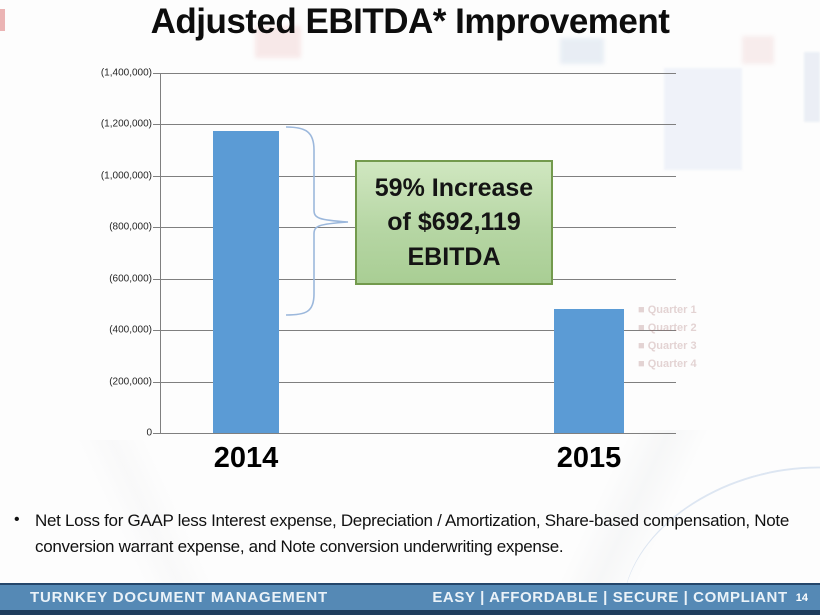 The height and width of the screenshot is (615, 820). I want to click on y-axis-tick-label: (1,400,000), so click(126, 73).